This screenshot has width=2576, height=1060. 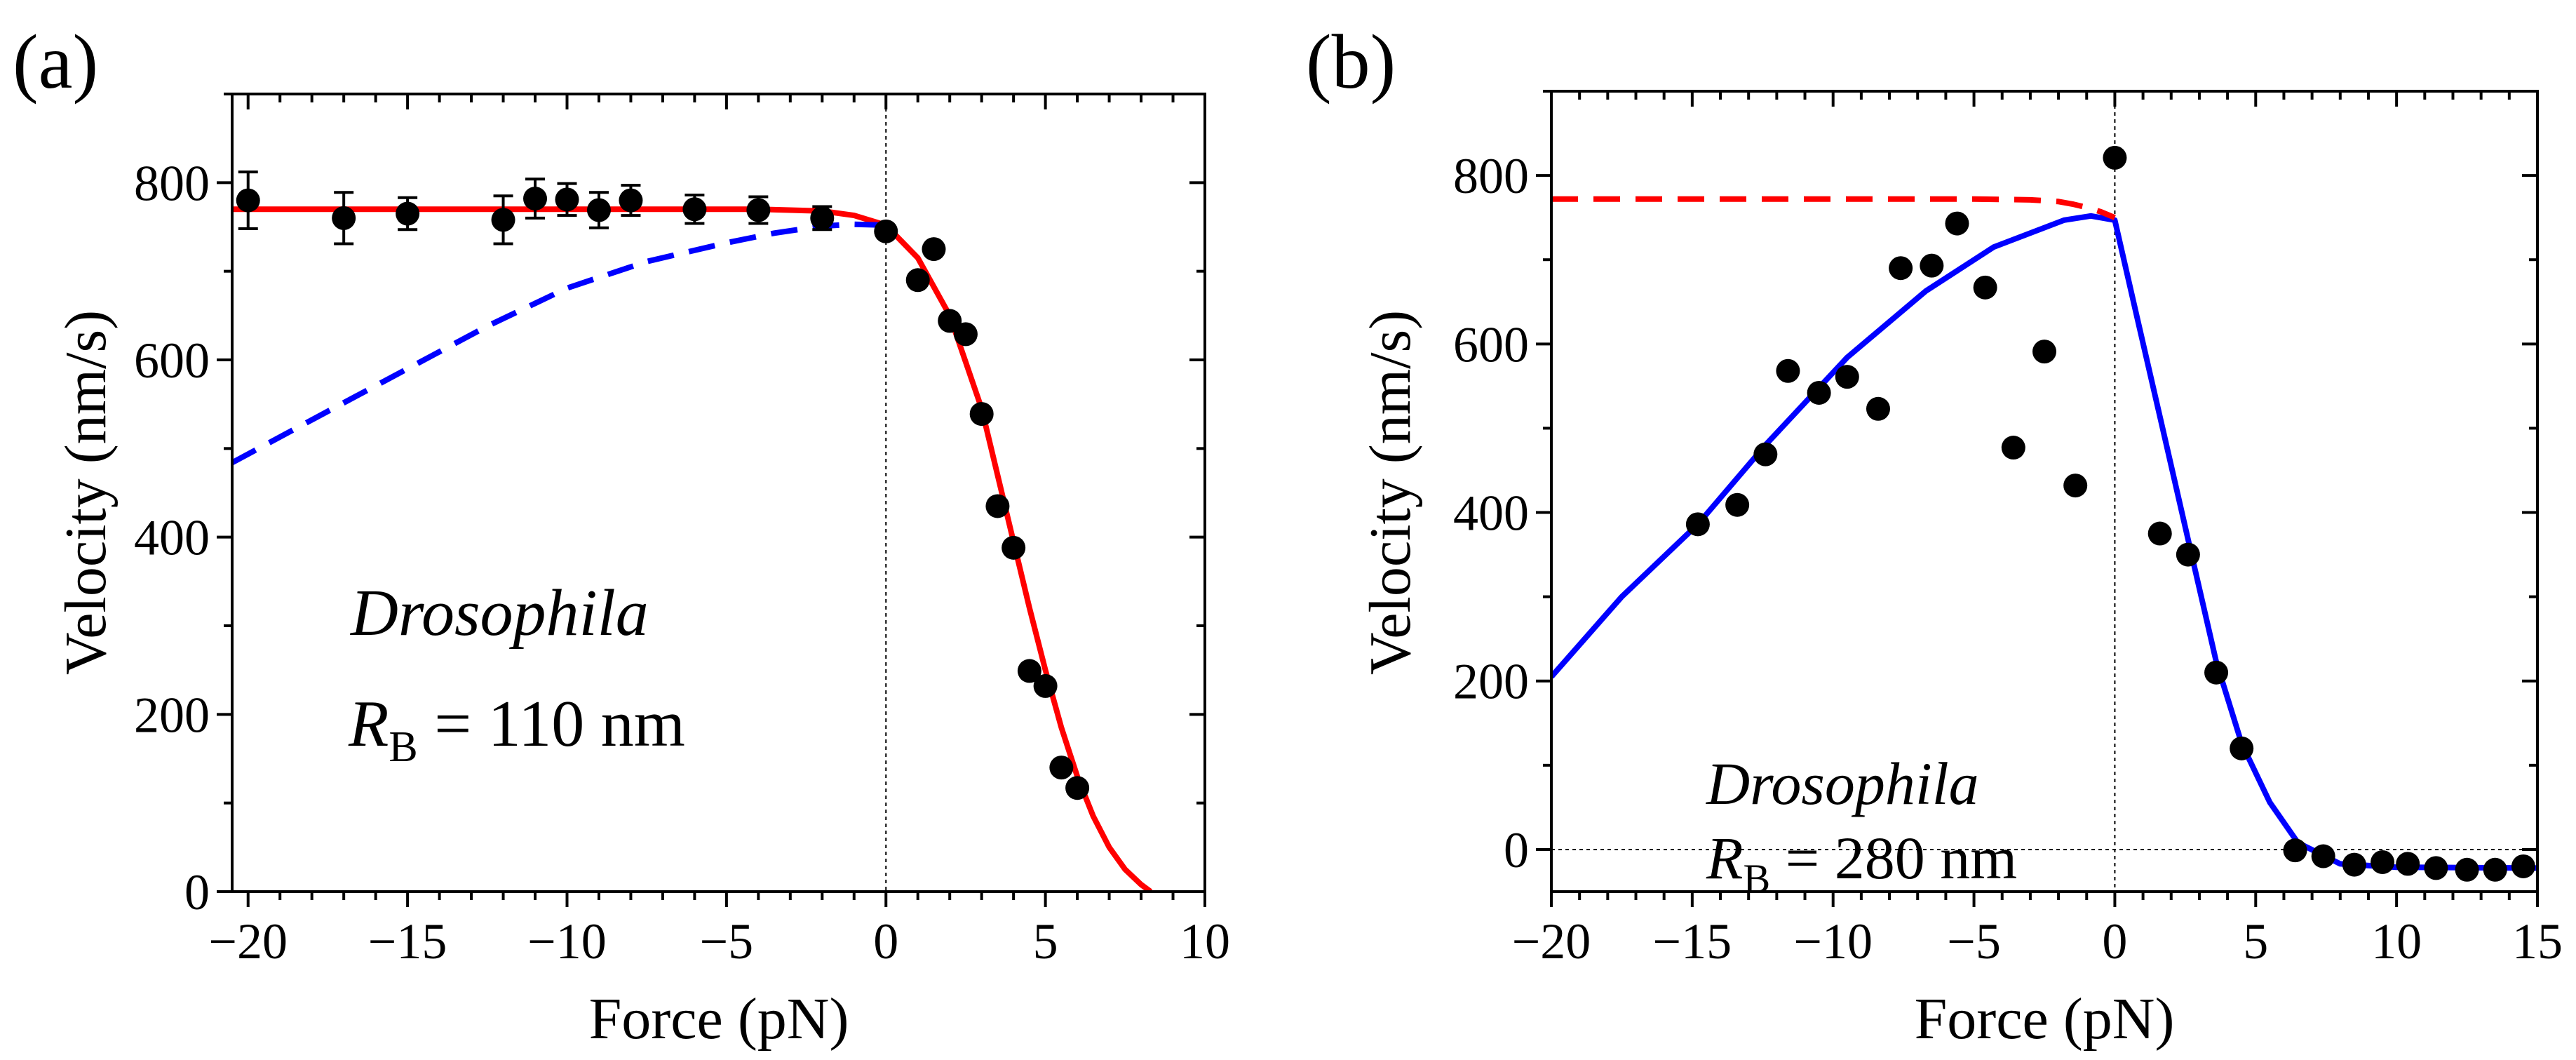 I want to click on rb-subscript: B, so click(x=403, y=747).